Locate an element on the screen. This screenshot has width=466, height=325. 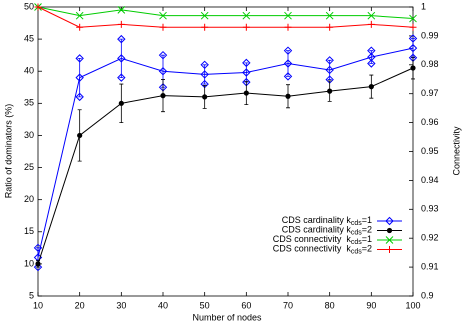
y2-tick-label: 0.92 is located at coordinates (430, 238).